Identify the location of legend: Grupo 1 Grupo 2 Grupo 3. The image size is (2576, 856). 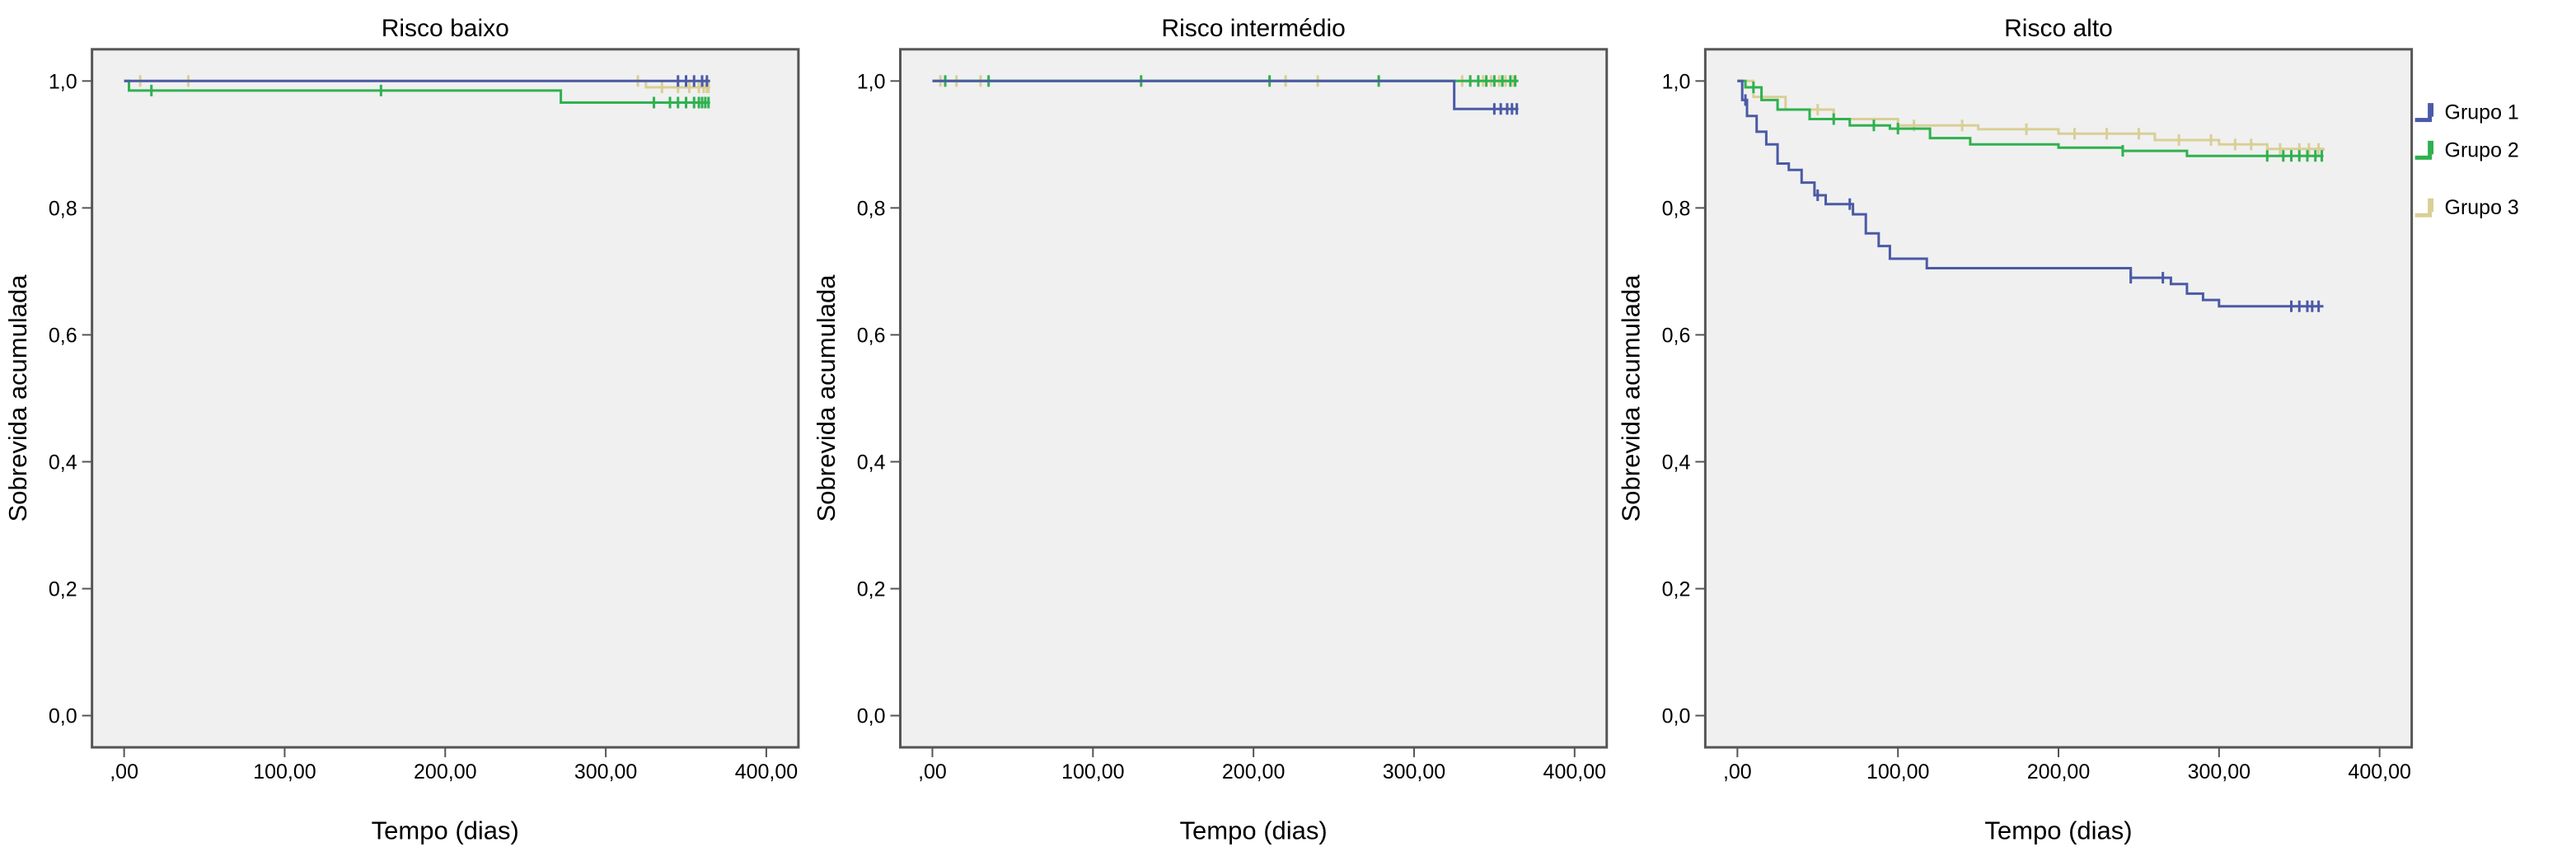
(2466, 160).